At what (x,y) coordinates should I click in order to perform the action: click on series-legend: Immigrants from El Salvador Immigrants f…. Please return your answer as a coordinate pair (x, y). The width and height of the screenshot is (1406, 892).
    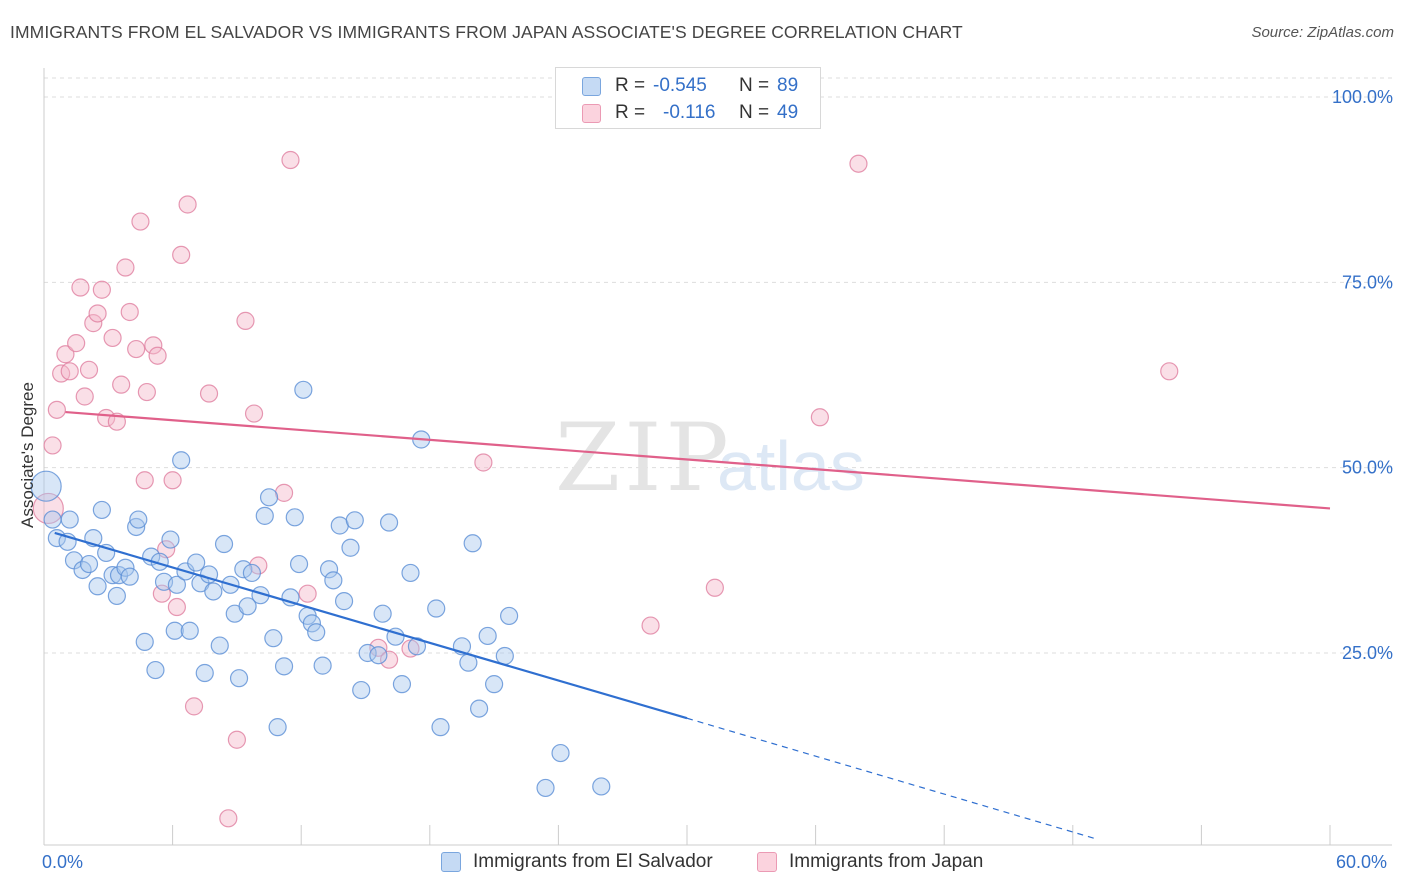
    Looking at the image, I should click on (703, 864).